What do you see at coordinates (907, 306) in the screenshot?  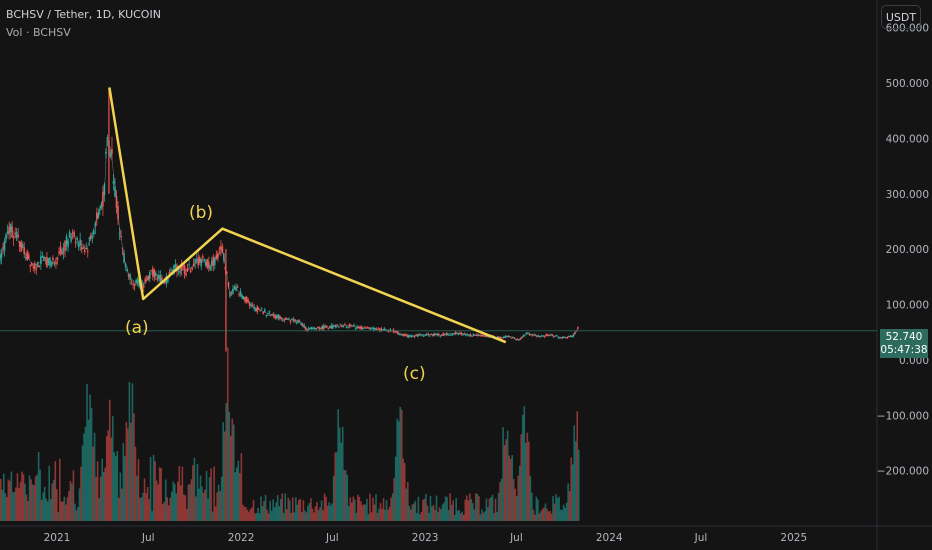 I see `y-tick-label: 100.000` at bounding box center [907, 306].